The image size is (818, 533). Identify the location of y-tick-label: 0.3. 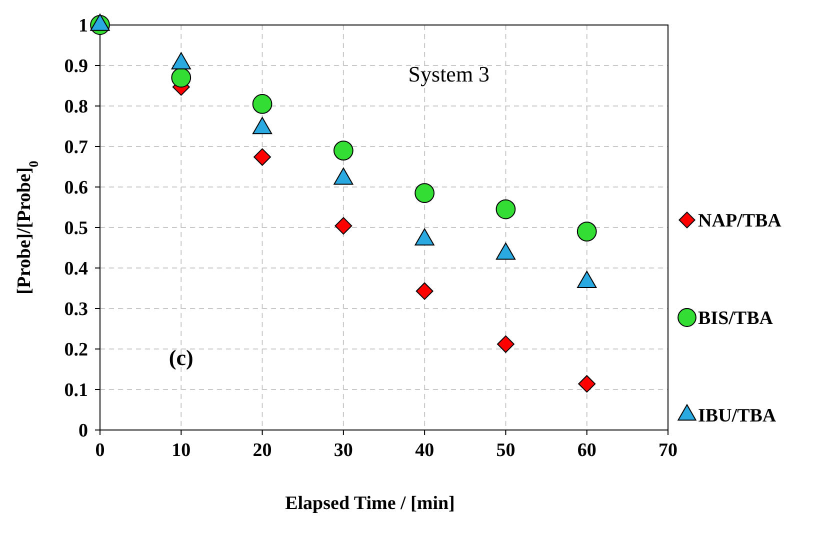
(76, 309).